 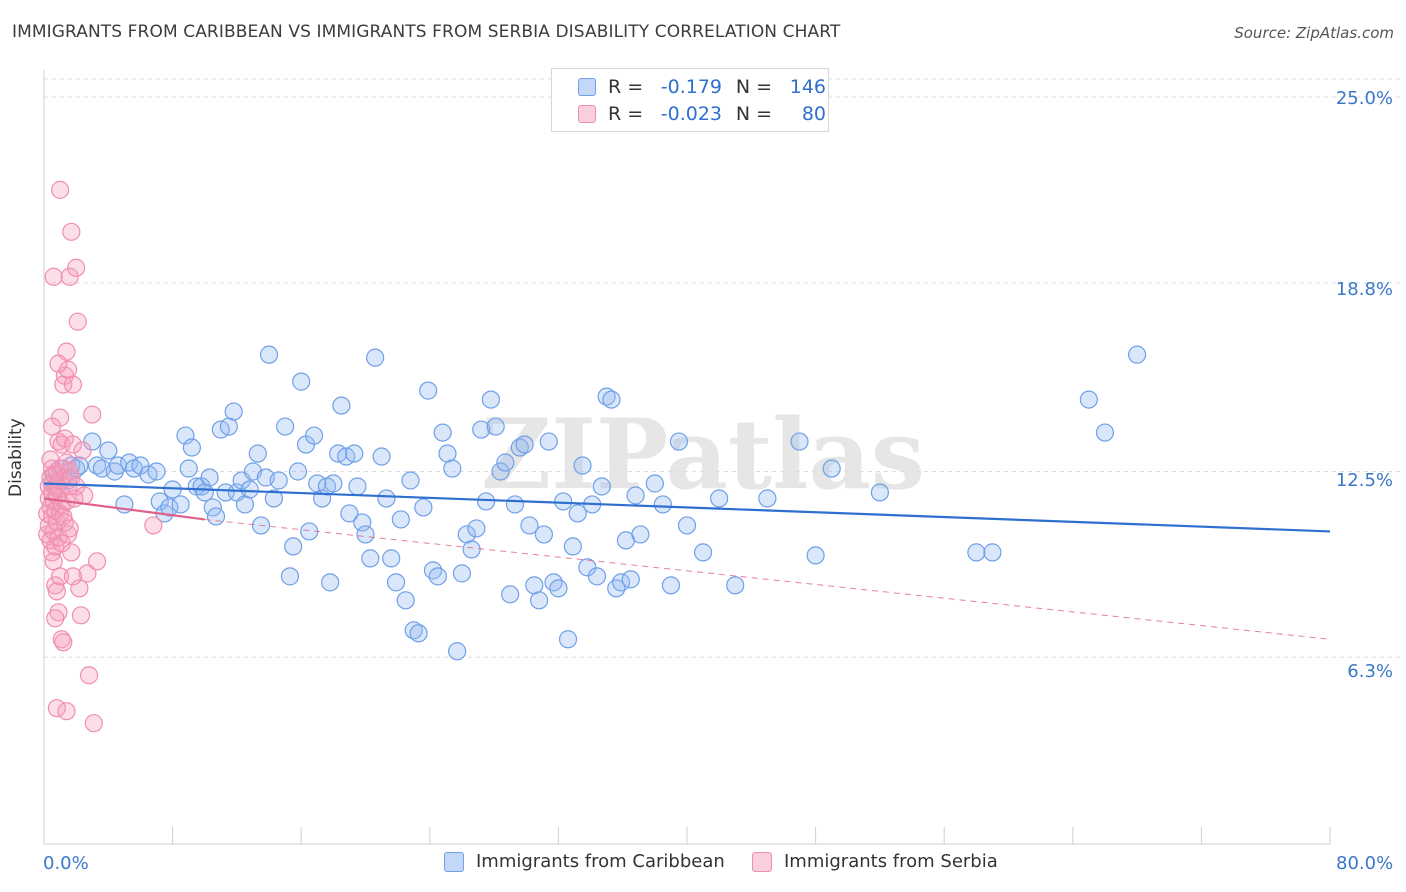 What do you see at coordinates (600, 861) in the screenshot?
I see `legend-label: Immigrants from Caribbean` at bounding box center [600, 861].